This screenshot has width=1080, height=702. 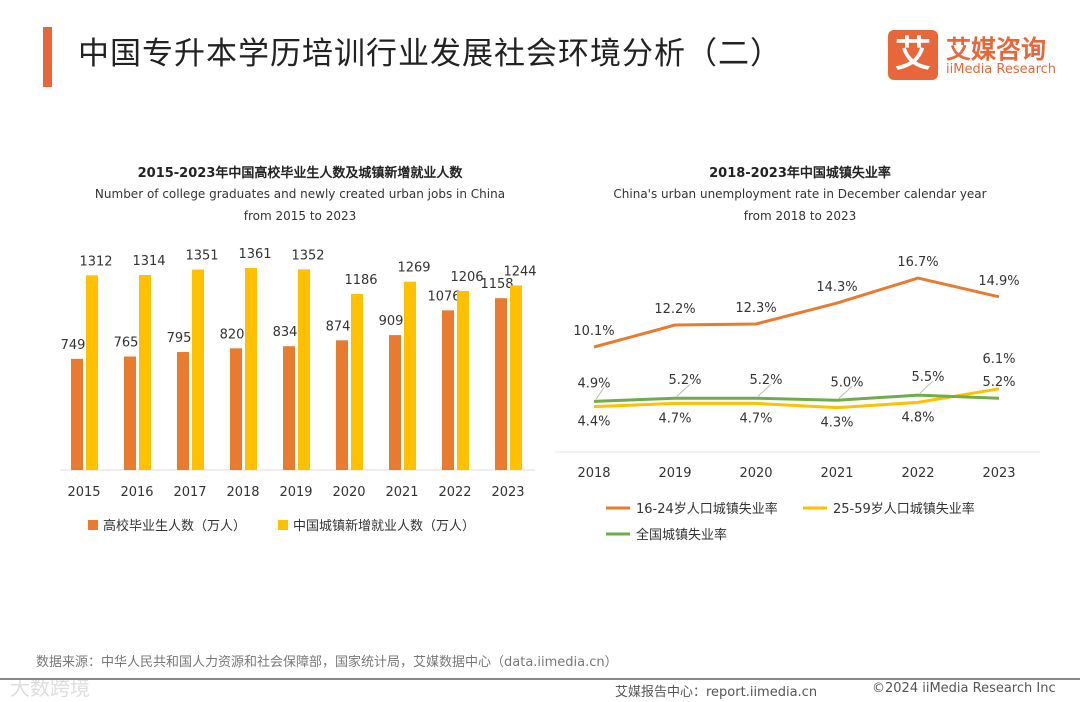 What do you see at coordinates (998, 359) in the screenshot?
I see `point-label: 6.1%` at bounding box center [998, 359].